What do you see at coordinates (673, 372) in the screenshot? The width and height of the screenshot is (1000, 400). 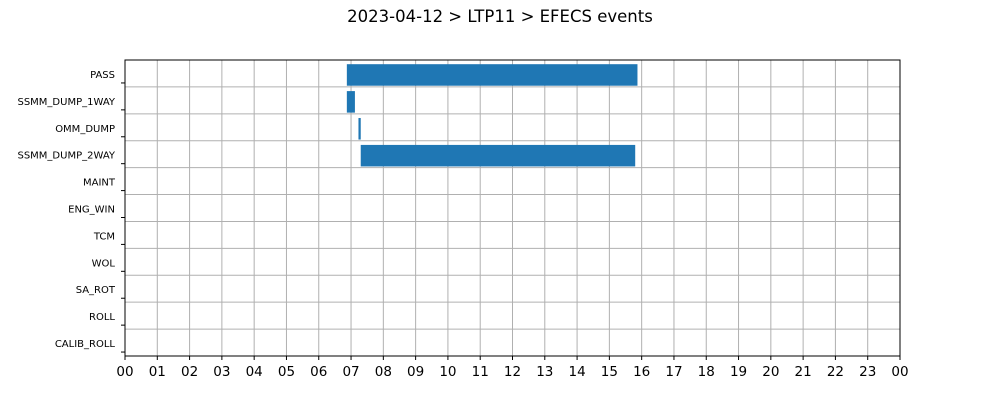 I see `x-tick-label: 17` at bounding box center [673, 372].